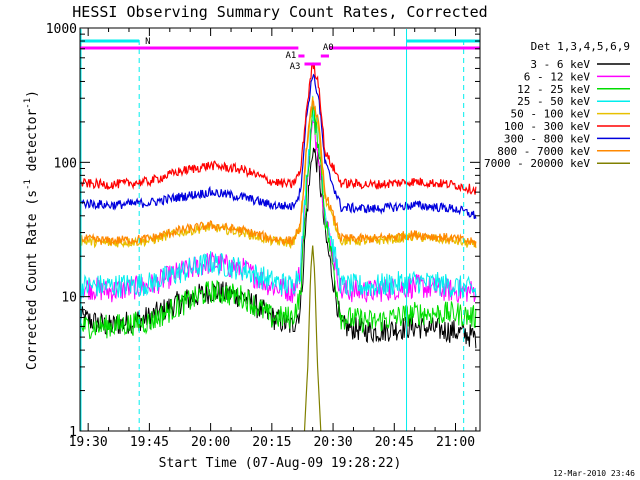 Image resolution: width=640 pixels, height=480 pixels. What do you see at coordinates (560, 64) in the screenshot?
I see `legend-label: 3 - 6 keV` at bounding box center [560, 64].